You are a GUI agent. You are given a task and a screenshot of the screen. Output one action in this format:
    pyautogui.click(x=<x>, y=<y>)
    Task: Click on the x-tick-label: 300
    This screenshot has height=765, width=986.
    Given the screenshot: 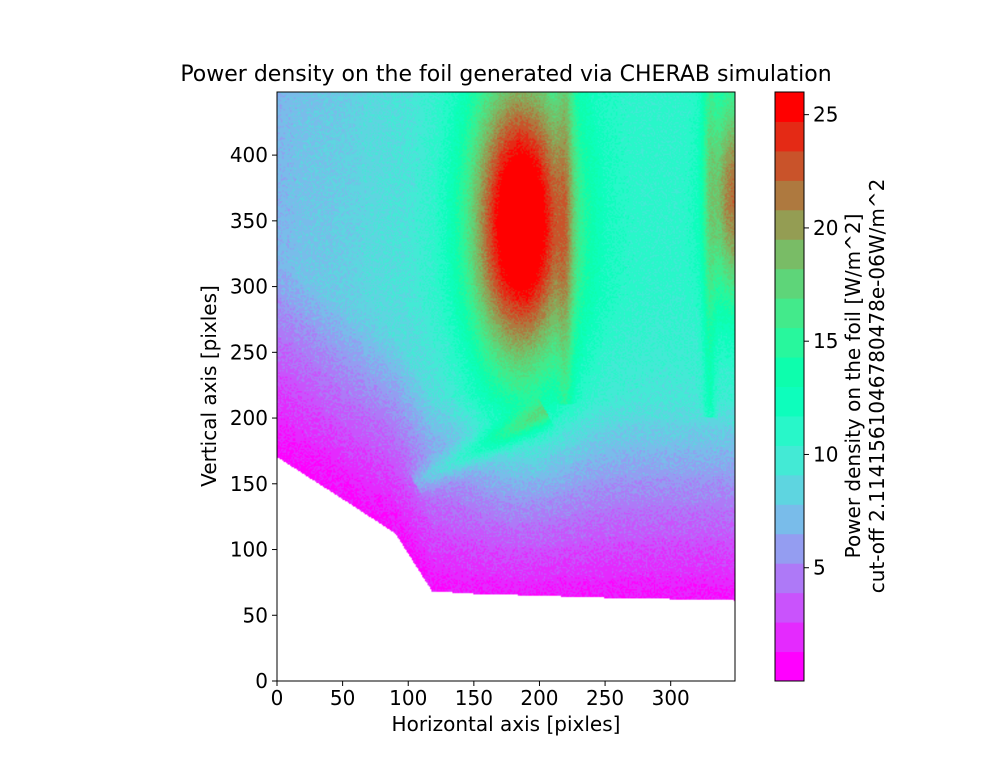 What is the action you would take?
    pyautogui.click(x=671, y=698)
    